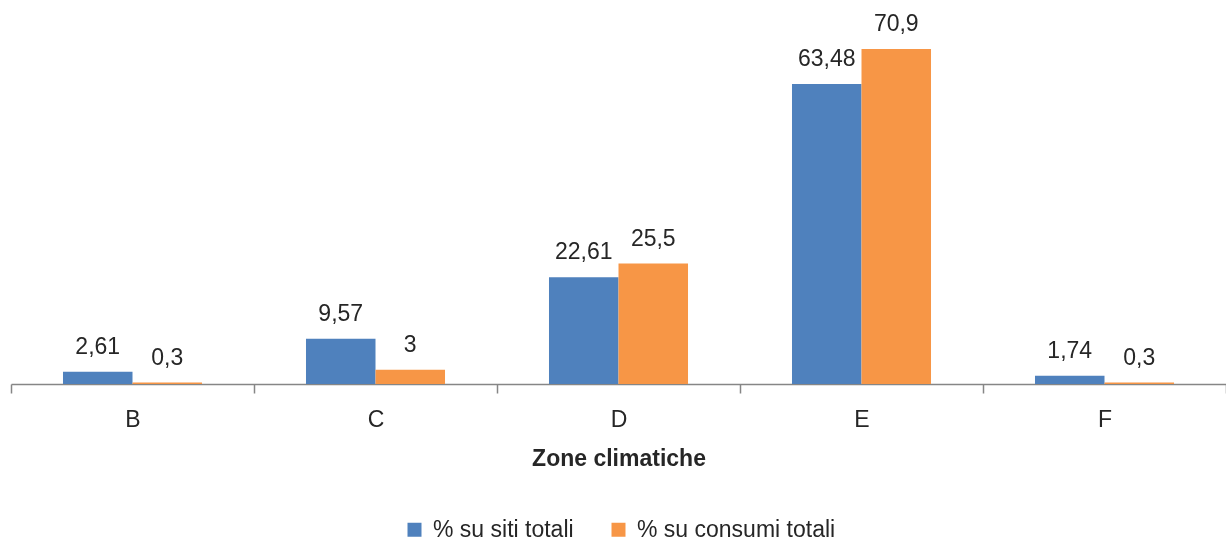 The width and height of the screenshot is (1226, 543). Describe the element at coordinates (1070, 349) in the screenshot. I see `data-label: 1,74` at that location.